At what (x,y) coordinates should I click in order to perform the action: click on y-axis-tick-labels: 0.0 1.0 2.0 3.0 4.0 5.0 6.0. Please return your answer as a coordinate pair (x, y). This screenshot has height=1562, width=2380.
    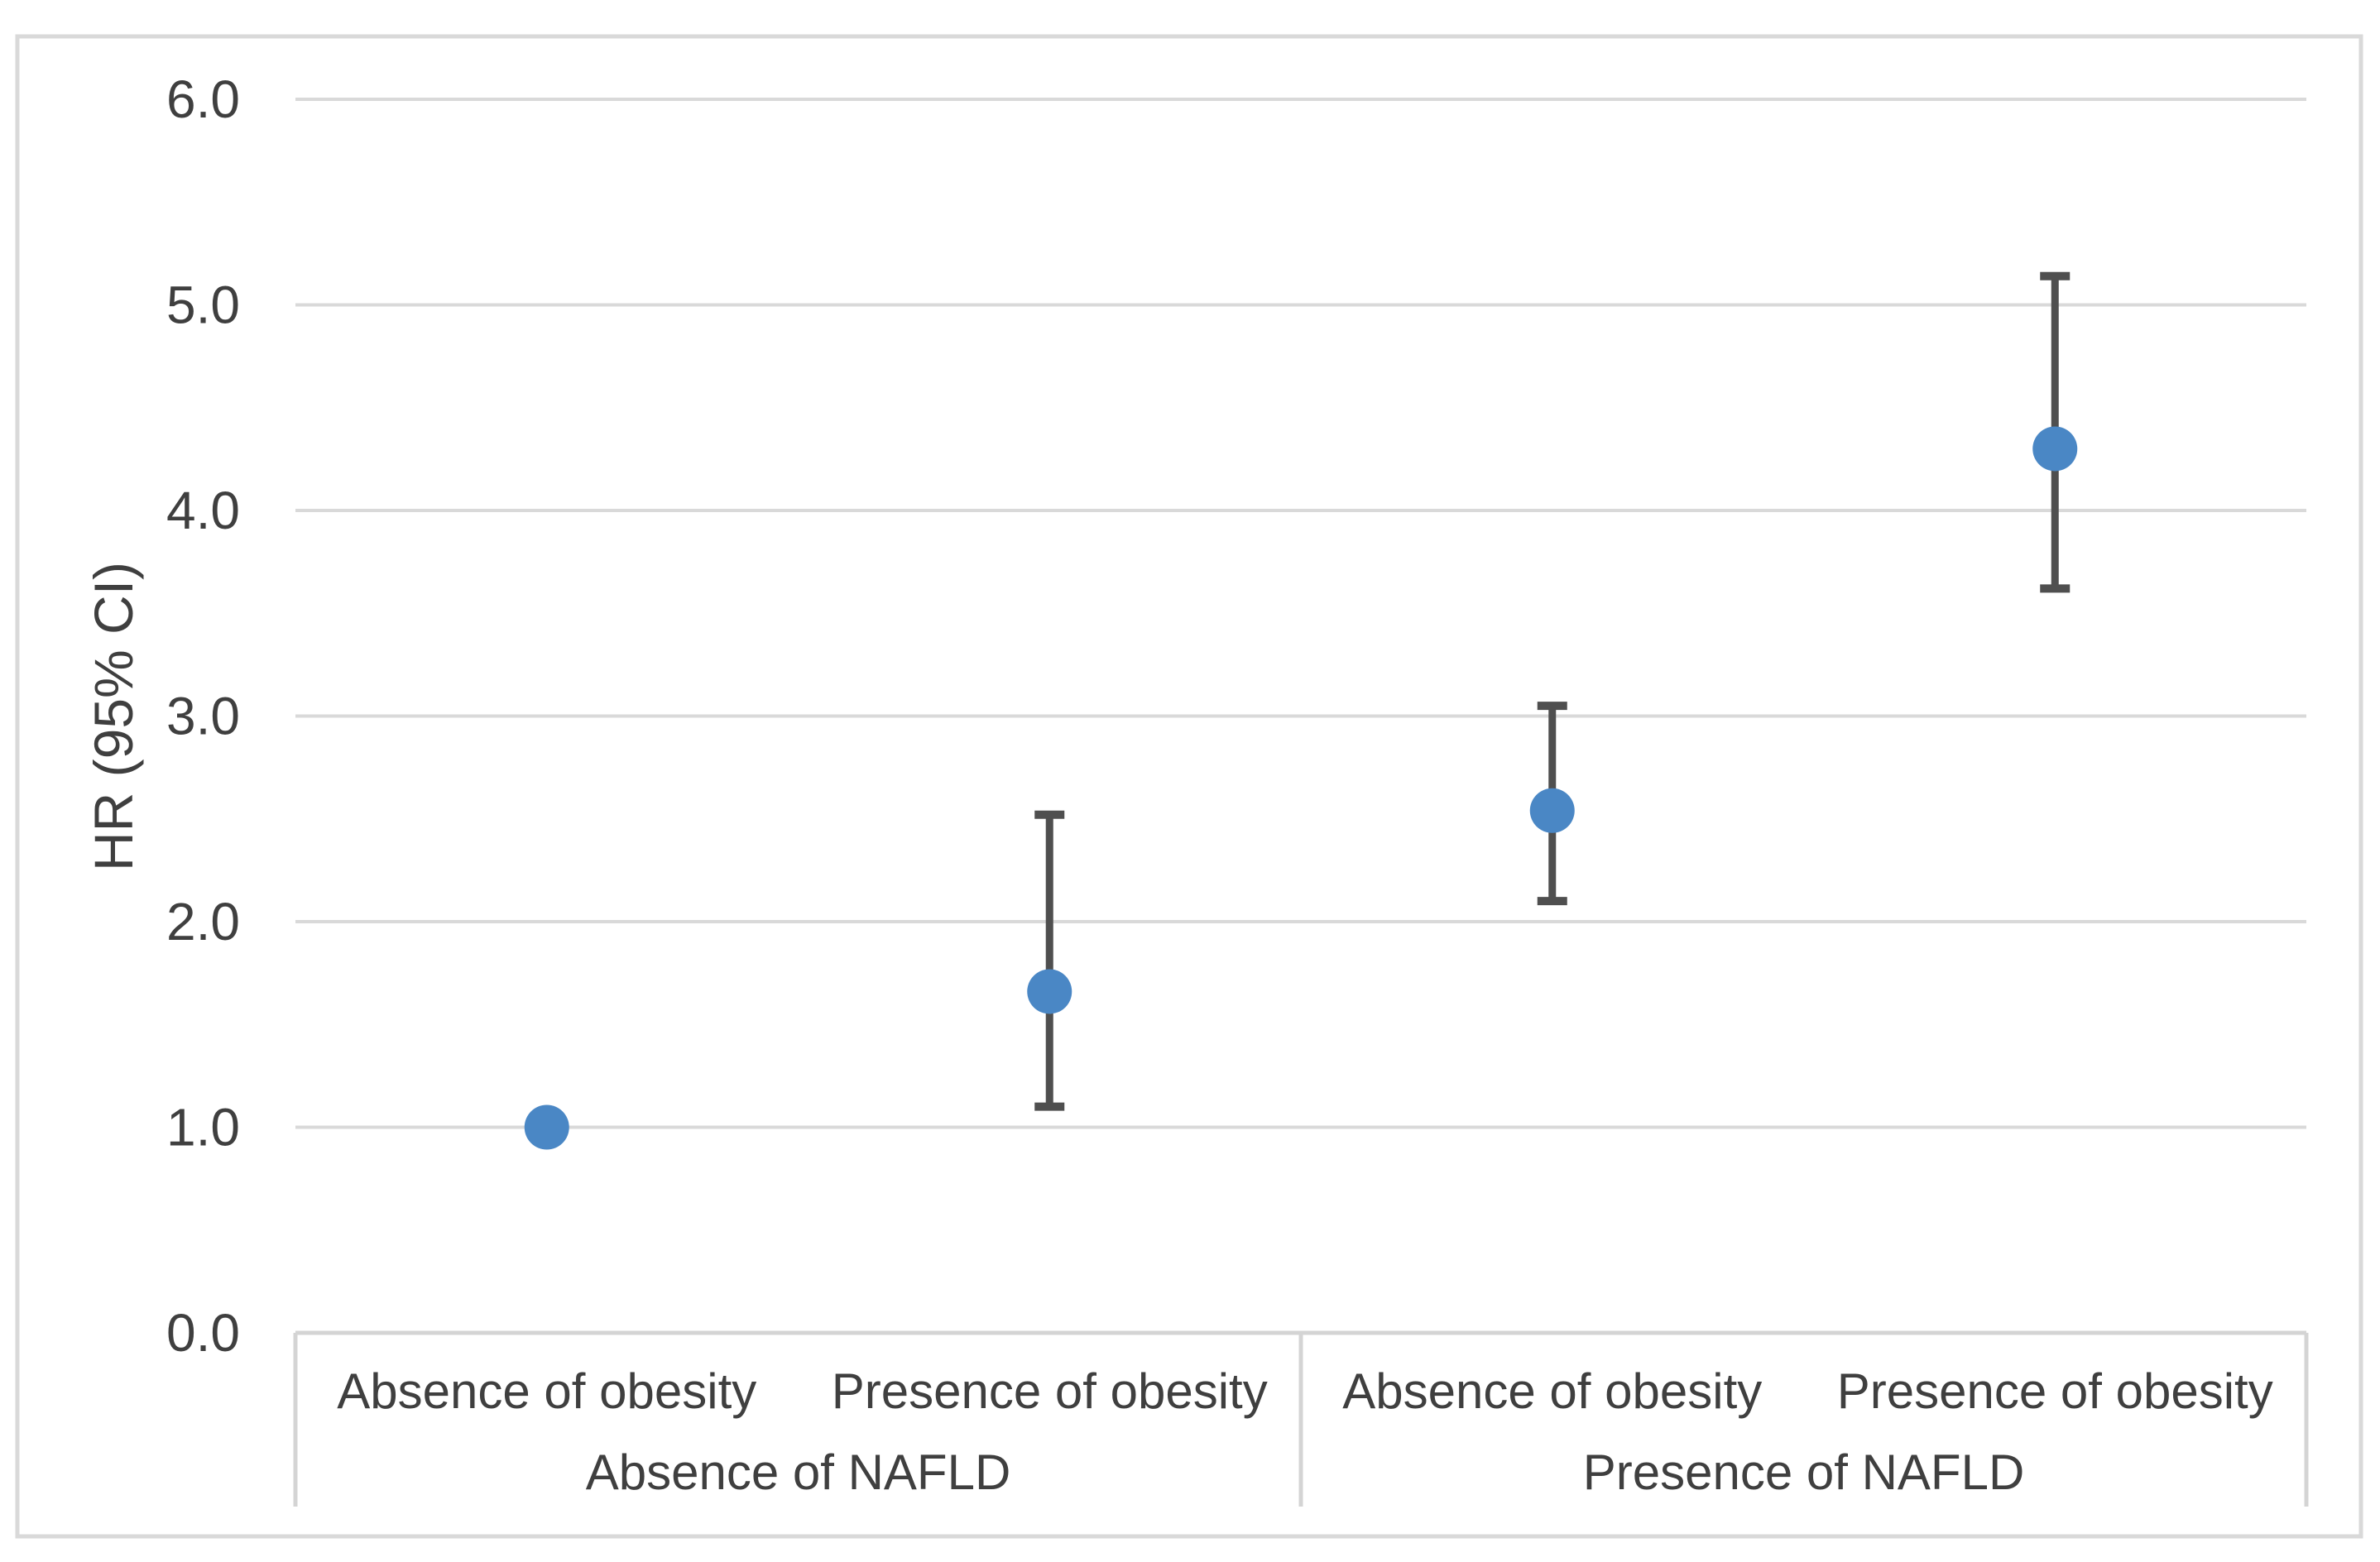
    Looking at the image, I should click on (203, 716).